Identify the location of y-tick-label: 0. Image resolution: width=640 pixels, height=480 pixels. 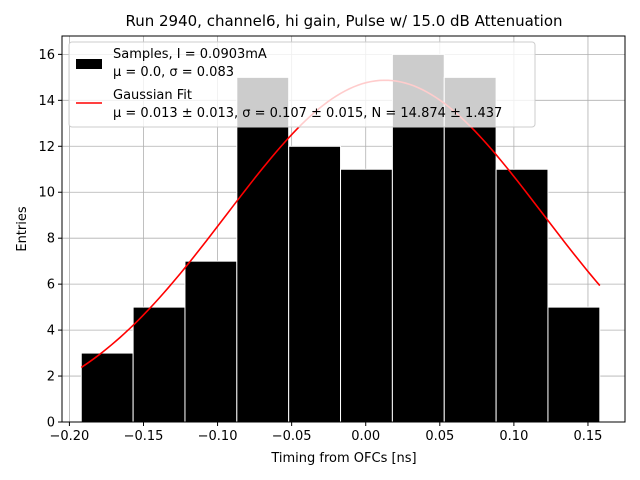
(51, 423).